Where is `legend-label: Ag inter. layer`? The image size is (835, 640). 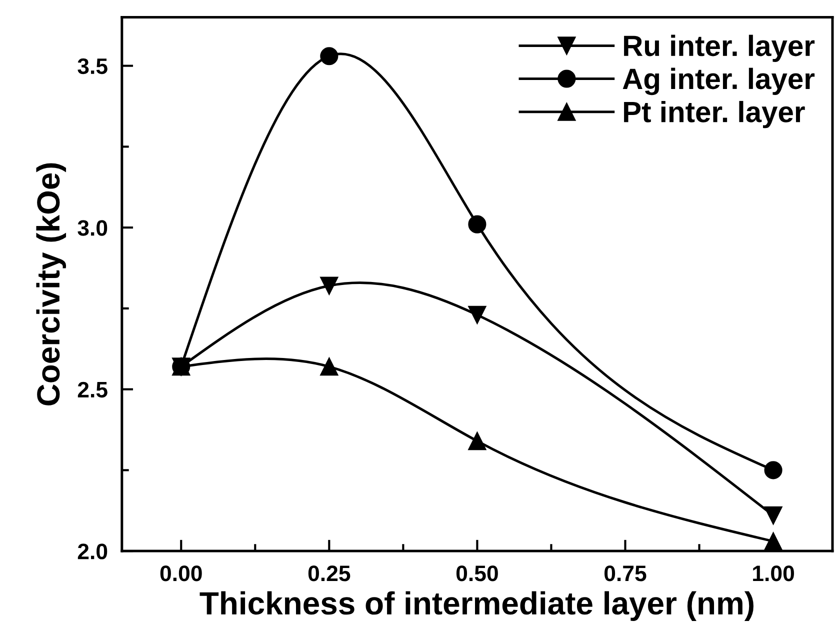
legend-label: Ag inter. layer is located at coordinates (718, 82).